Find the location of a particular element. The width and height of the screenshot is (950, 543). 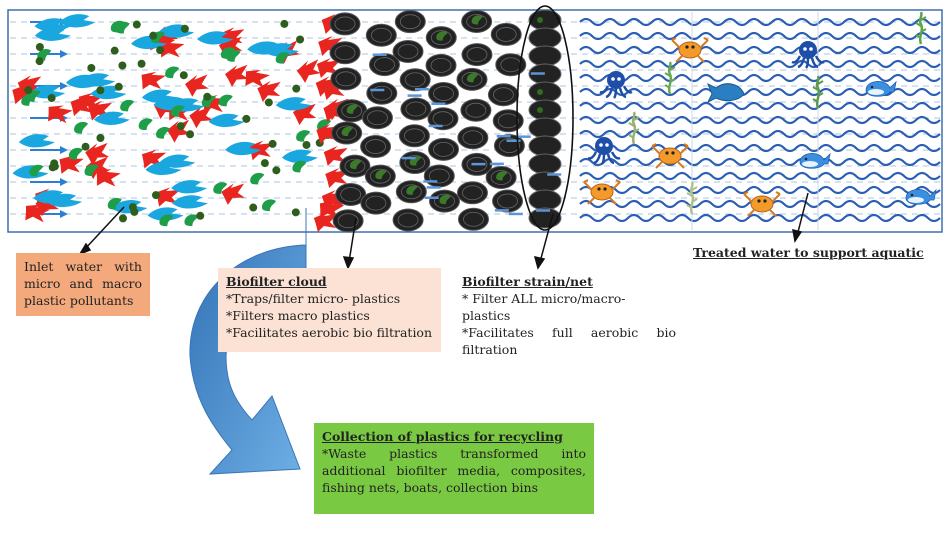

biofilter-strain-item: filtration is located at coordinates (490, 349).